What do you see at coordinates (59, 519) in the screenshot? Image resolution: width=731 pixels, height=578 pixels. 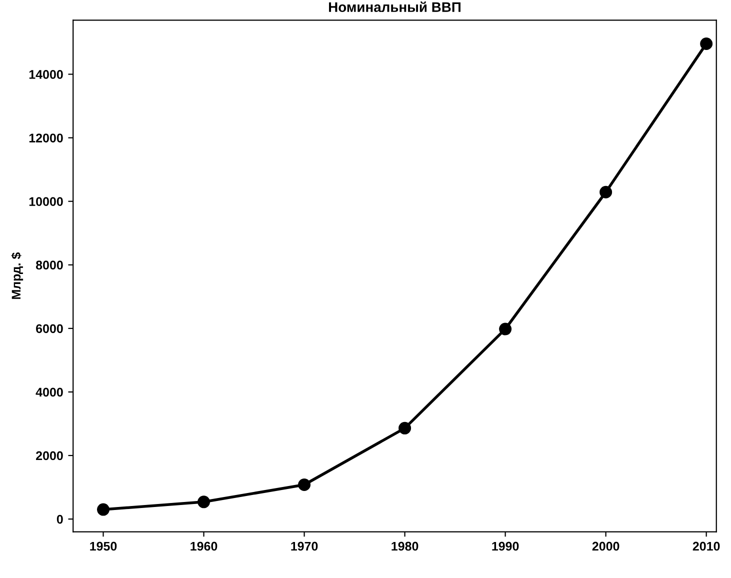 I see `y-tick-label: 0` at bounding box center [59, 519].